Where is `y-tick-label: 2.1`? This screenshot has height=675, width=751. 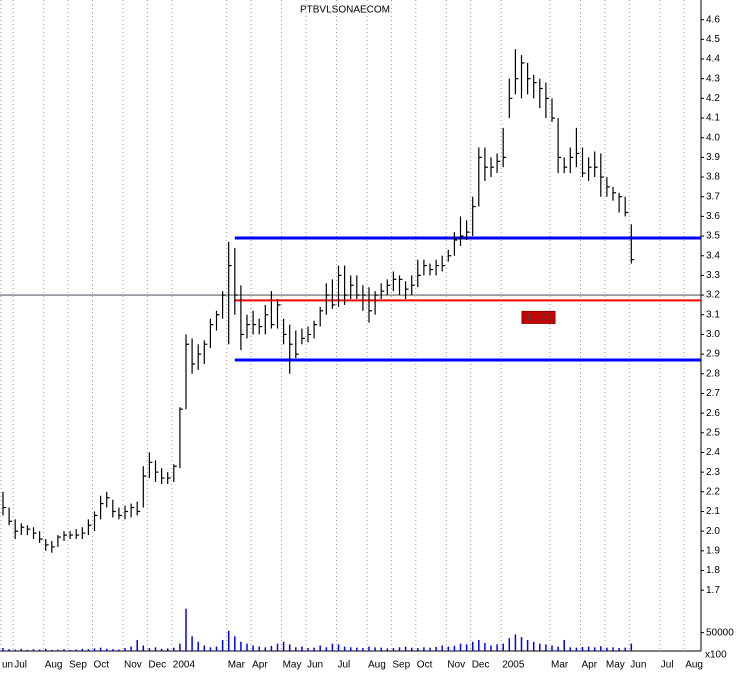
y-tick-label: 2.1 is located at coordinates (713, 511).